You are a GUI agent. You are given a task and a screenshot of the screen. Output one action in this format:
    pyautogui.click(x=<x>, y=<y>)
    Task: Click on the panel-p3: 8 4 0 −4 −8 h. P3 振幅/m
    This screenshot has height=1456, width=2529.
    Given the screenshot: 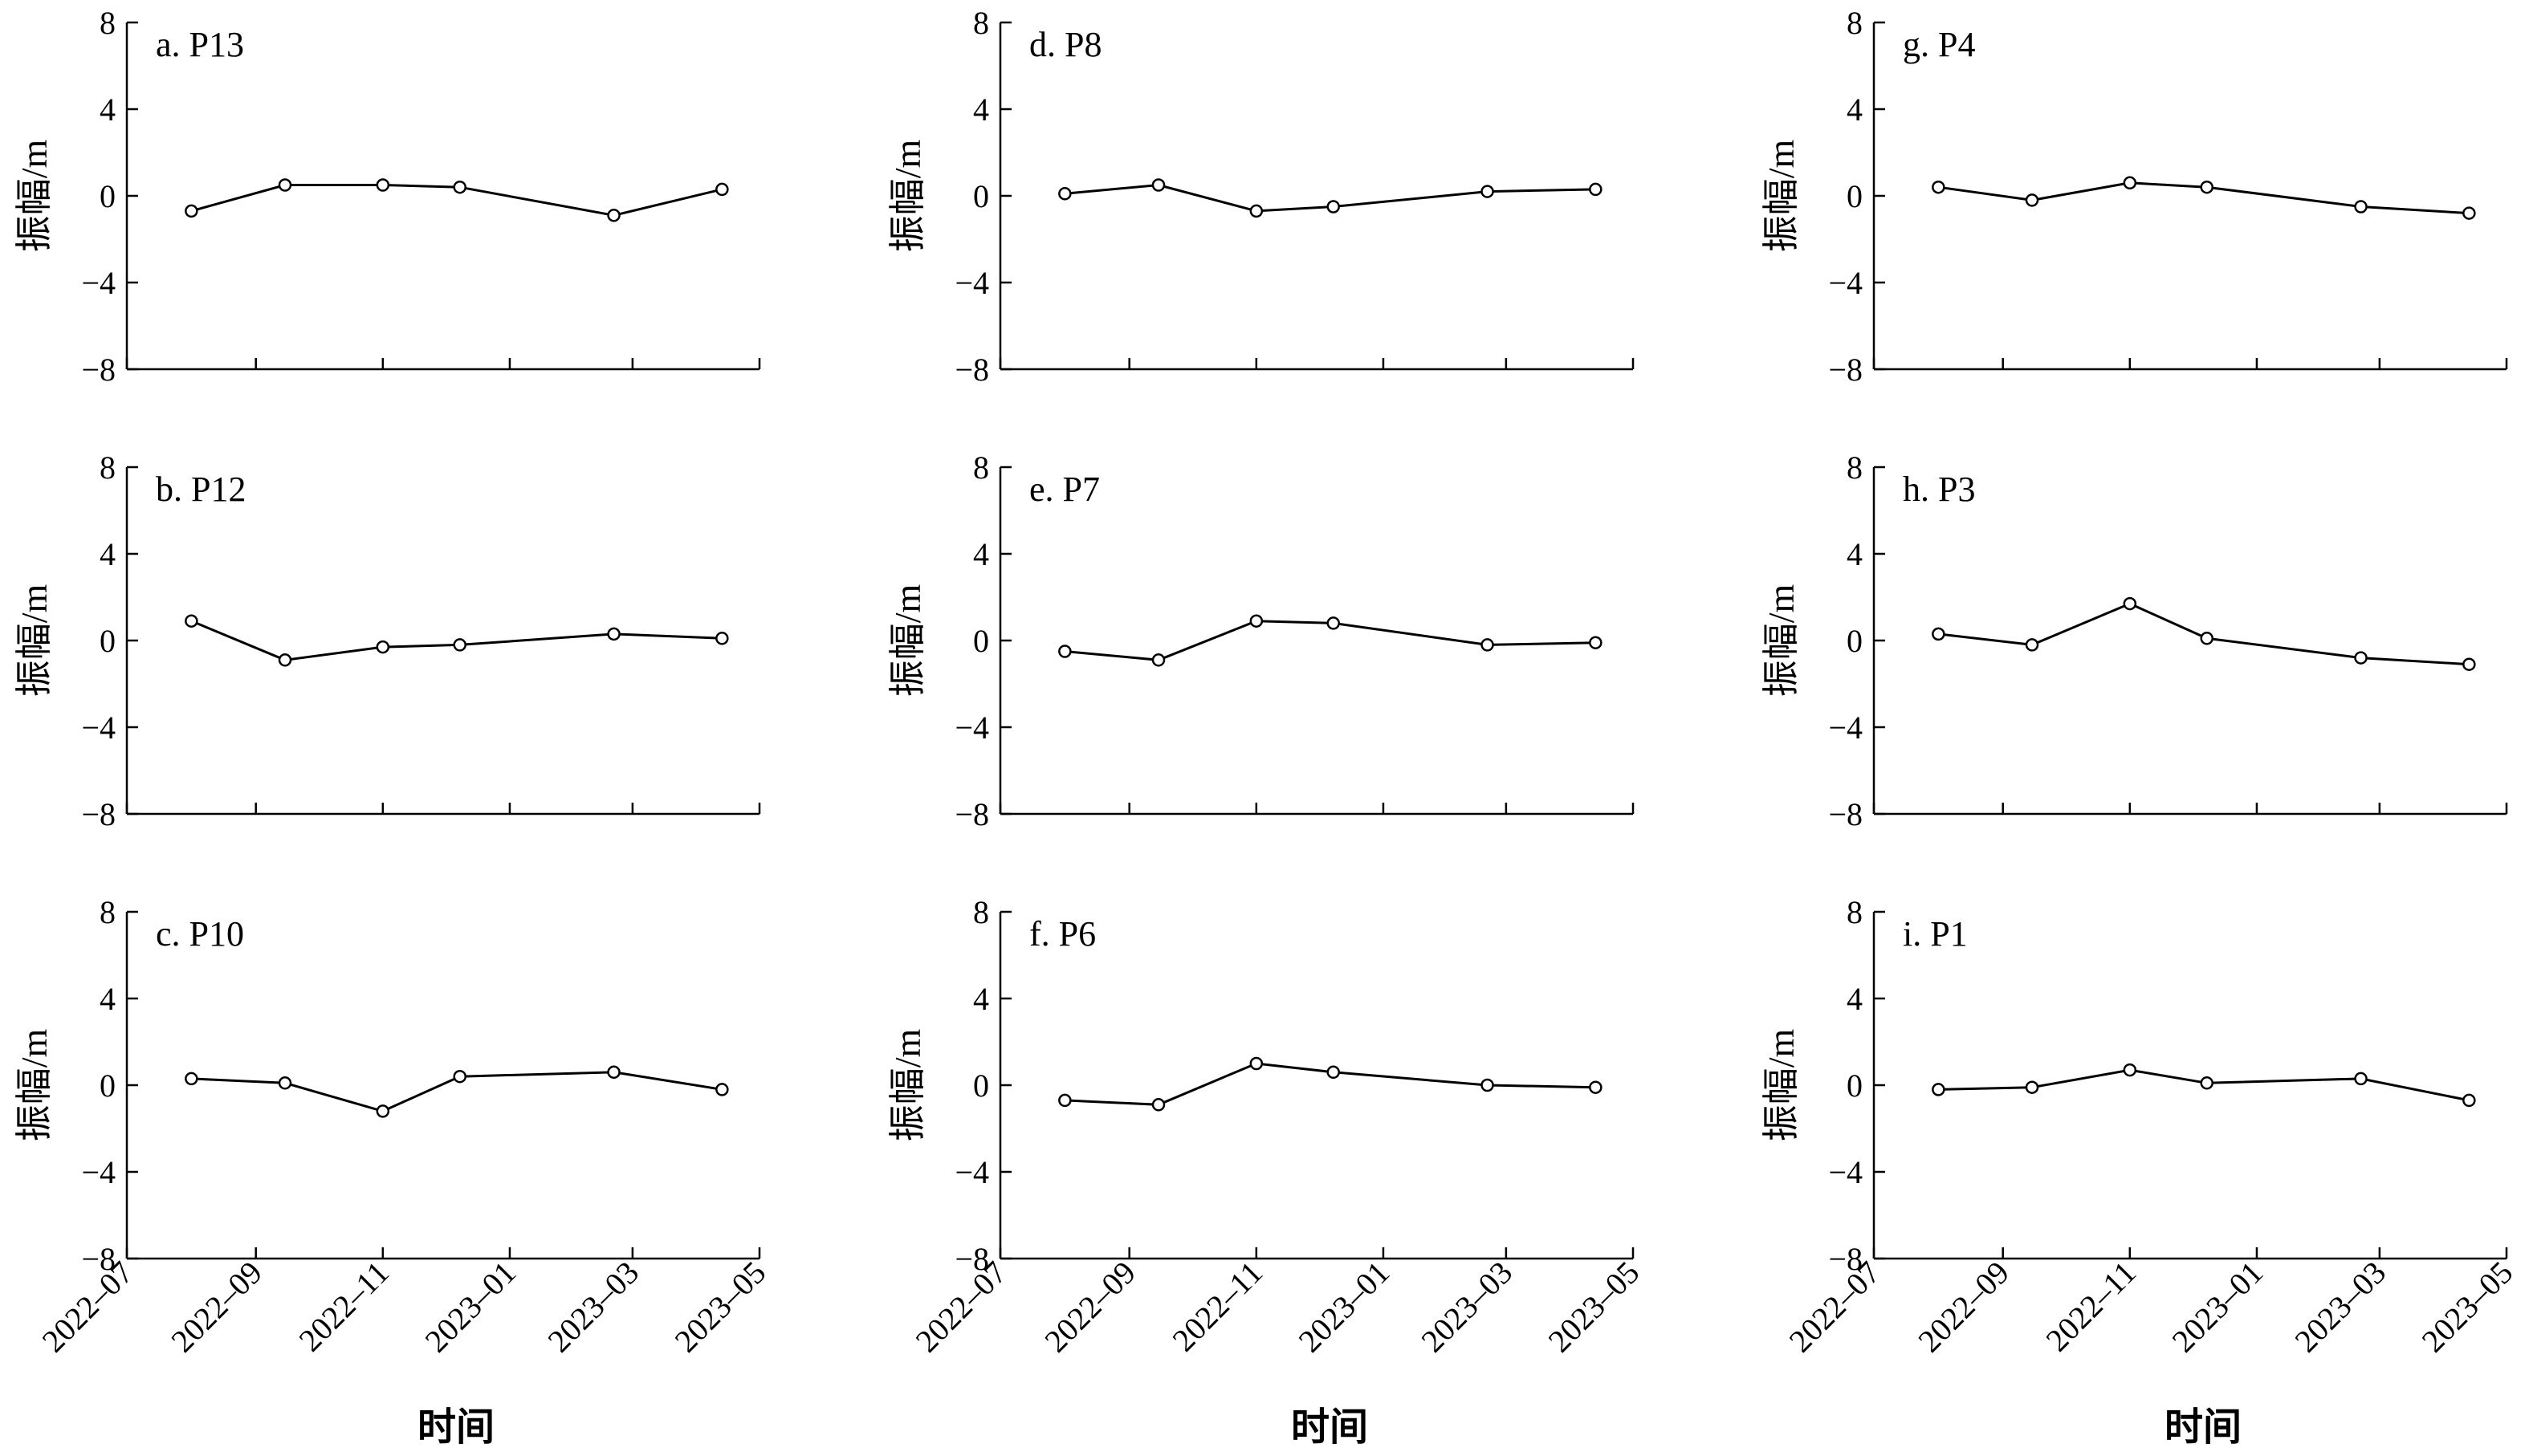 What is the action you would take?
    pyautogui.click(x=2134, y=640)
    